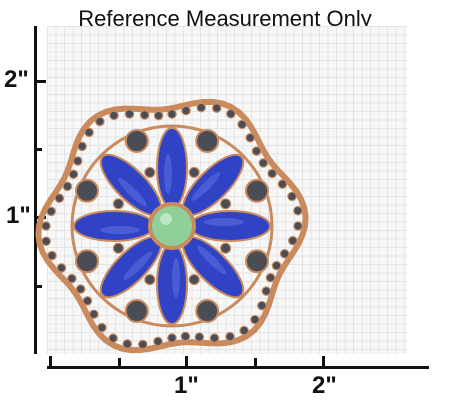  I want to click on x-axis-line, so click(238, 367).